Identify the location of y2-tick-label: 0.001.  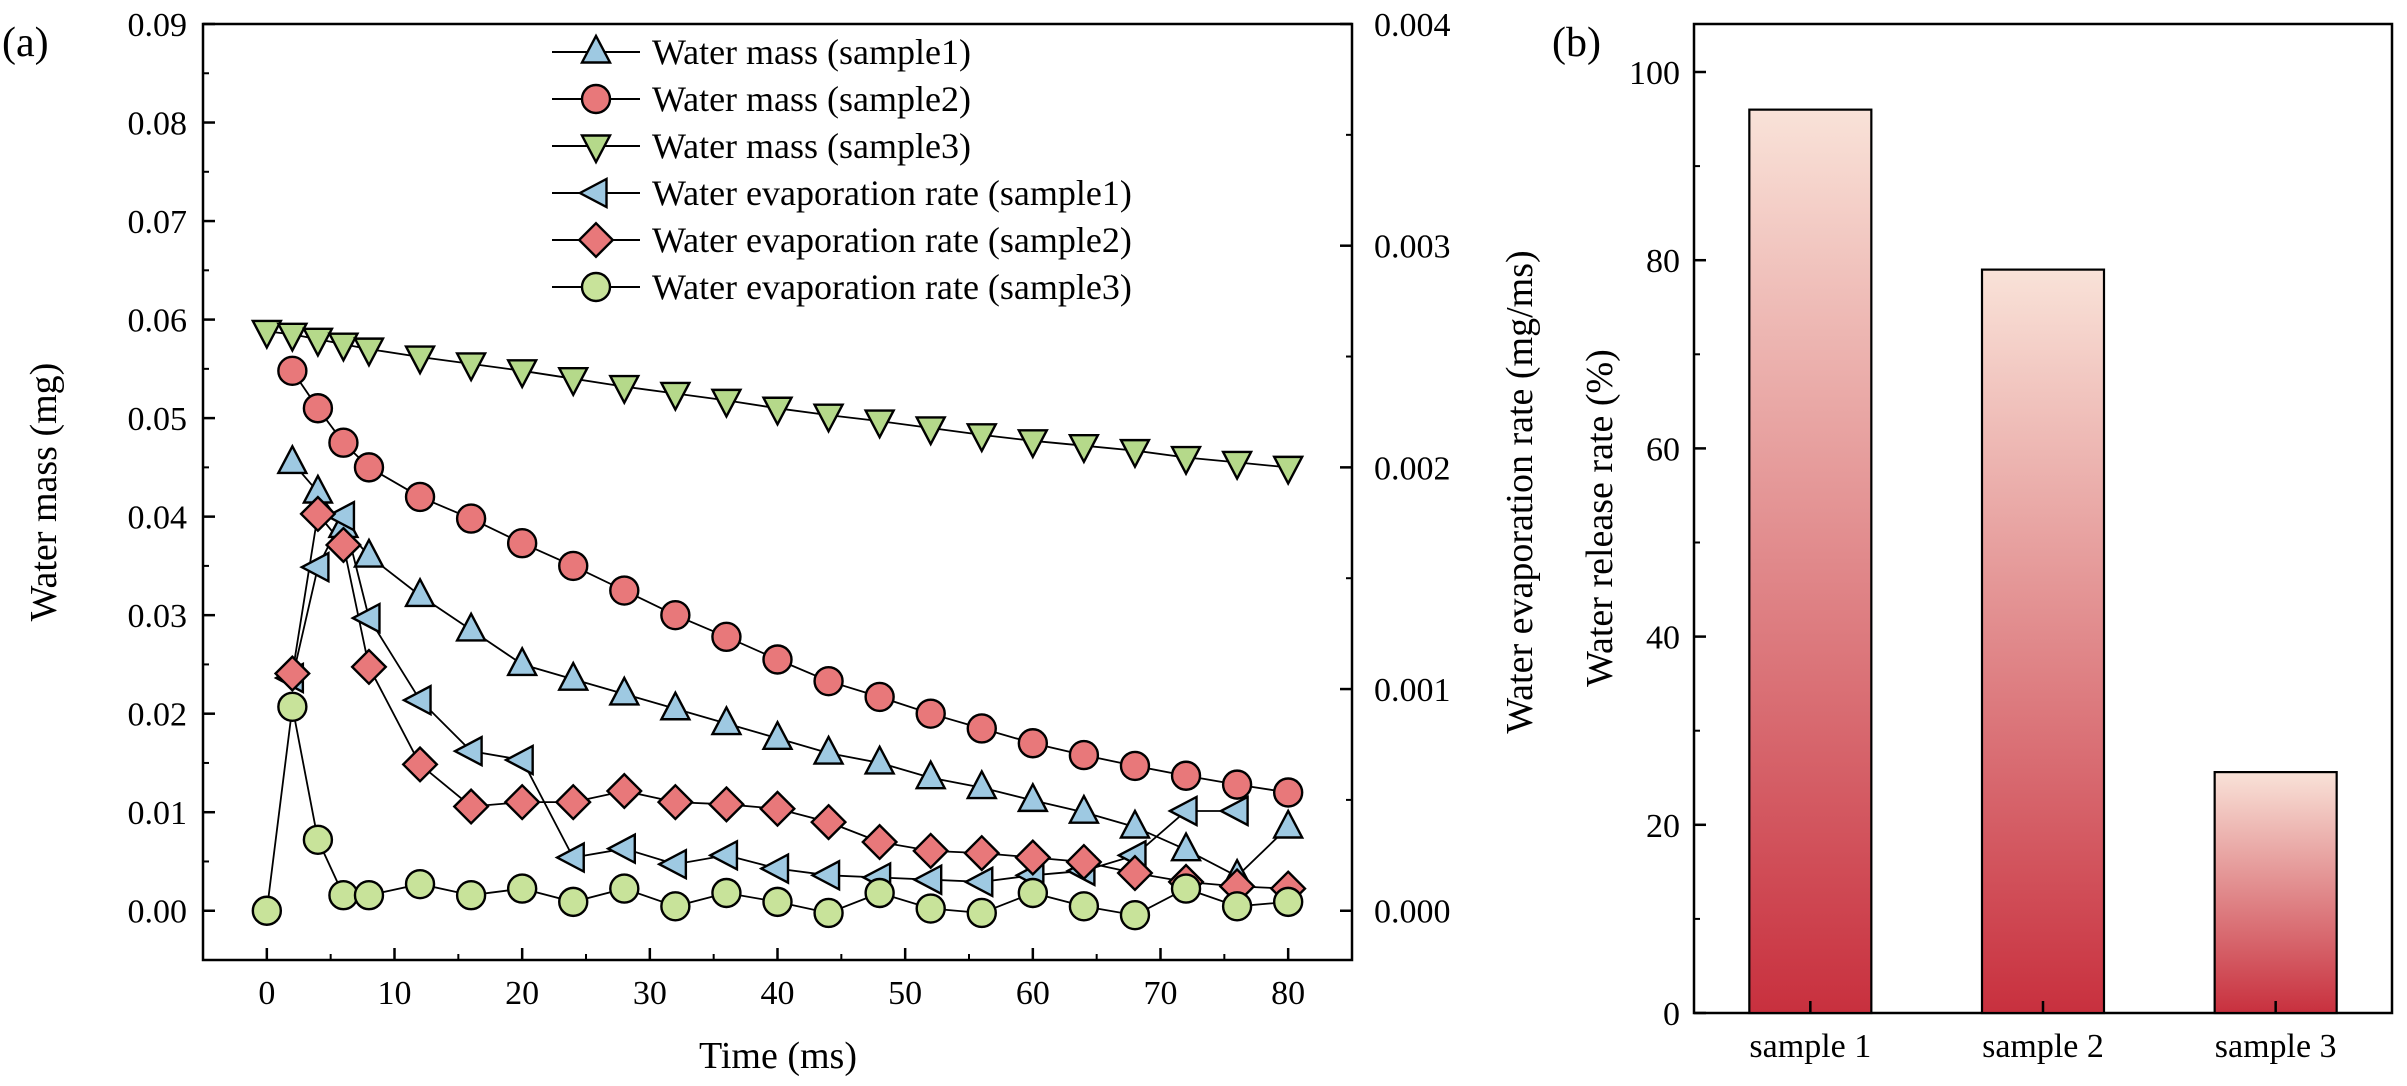
(1412, 690).